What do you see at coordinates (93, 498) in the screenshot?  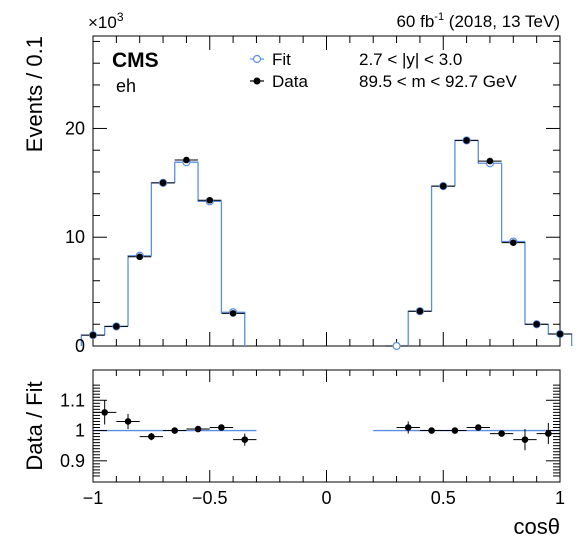 I see `x-tick-label: −1` at bounding box center [93, 498].